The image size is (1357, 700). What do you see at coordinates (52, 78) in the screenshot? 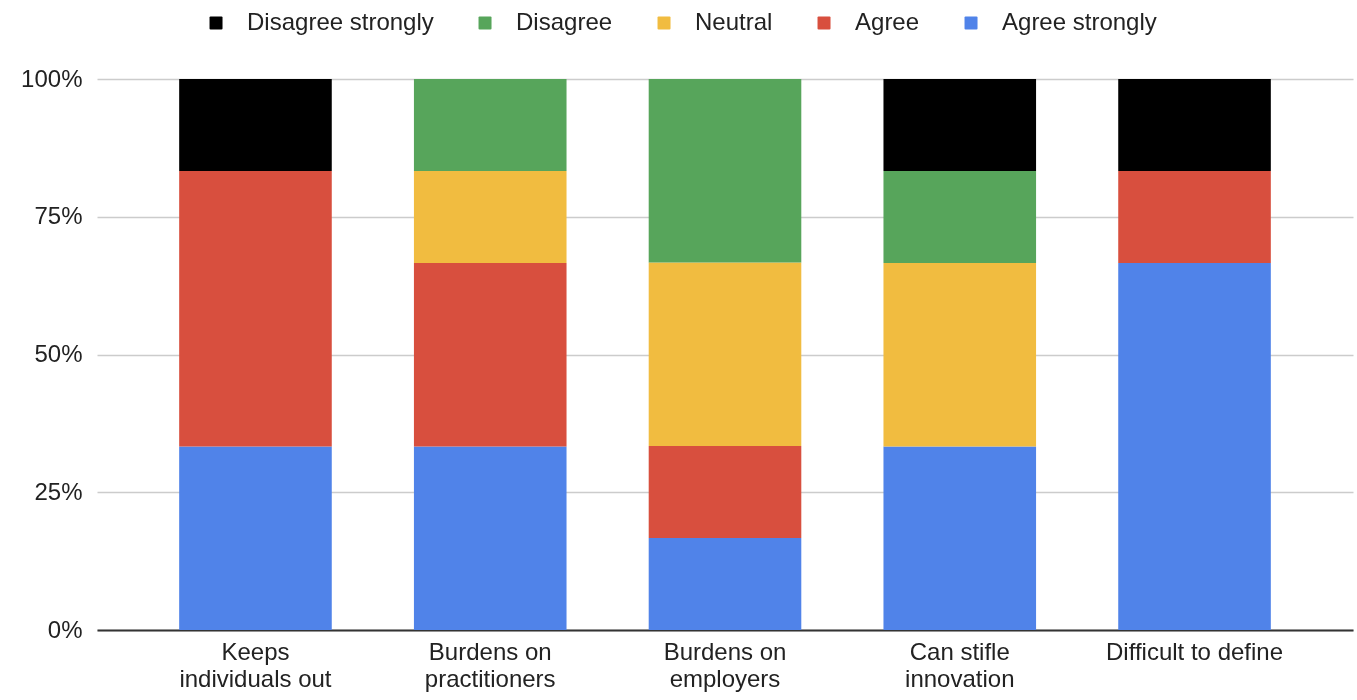
I see `y-tick-label: 100%` at bounding box center [52, 78].